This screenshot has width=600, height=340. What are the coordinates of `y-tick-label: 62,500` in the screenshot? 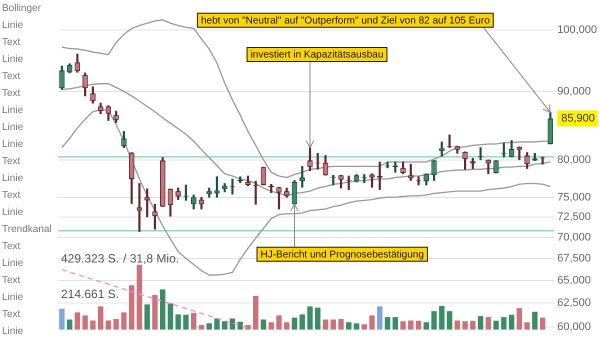 It's located at (574, 303).